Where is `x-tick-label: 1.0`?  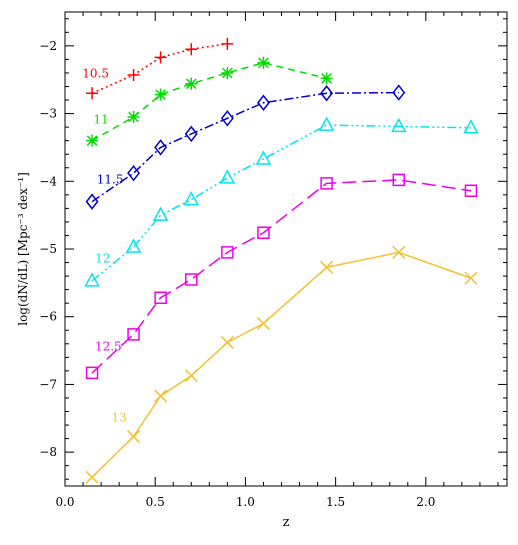
x-tick-label: 1.0 is located at coordinates (245, 502).